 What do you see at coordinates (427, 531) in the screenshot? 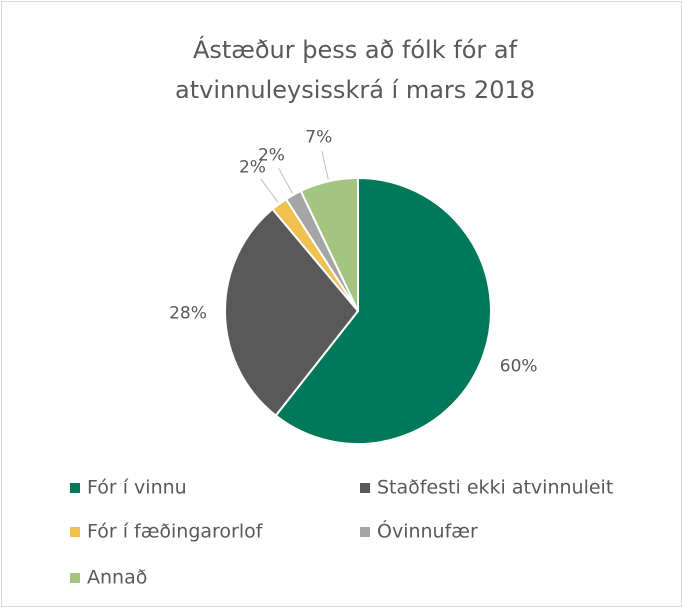
I see `legend-label: Óvinnufær` at bounding box center [427, 531].